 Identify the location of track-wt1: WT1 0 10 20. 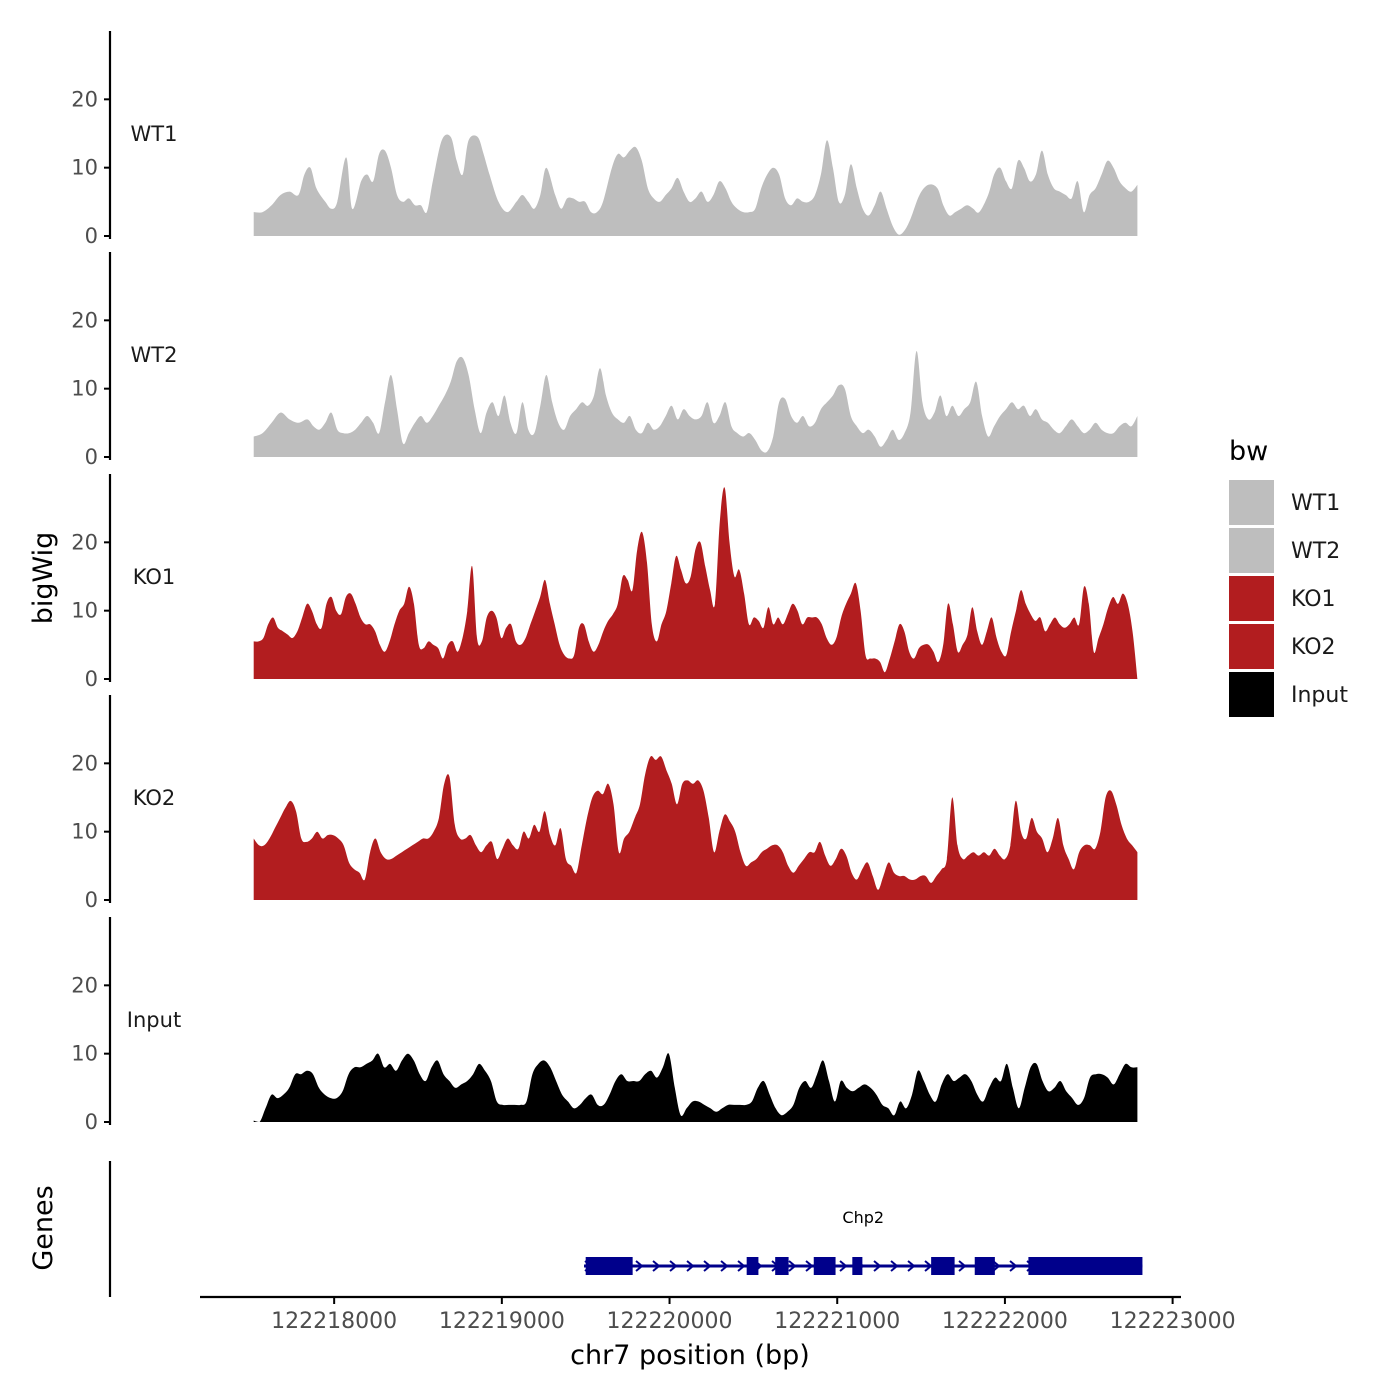
(604, 139).